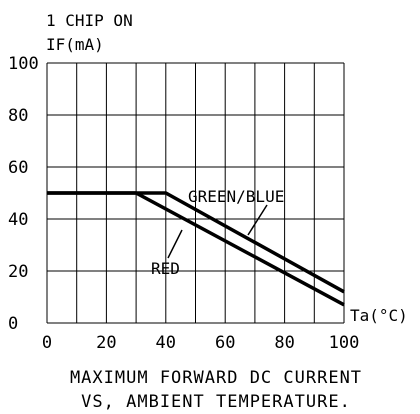  What do you see at coordinates (89, 20) in the screenshot?
I see `chart-heading: 1 CHIP ON` at bounding box center [89, 20].